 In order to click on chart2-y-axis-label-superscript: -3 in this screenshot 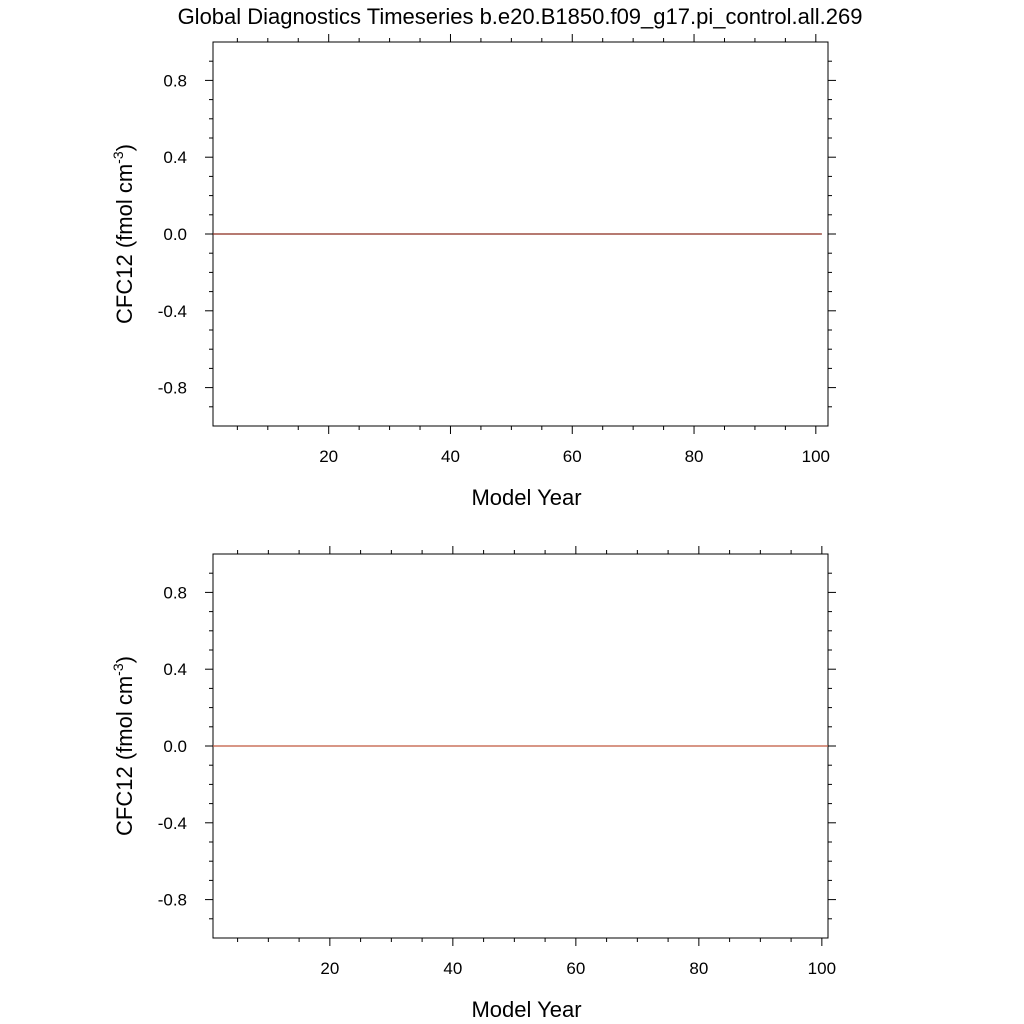, I will do `click(118, 669)`.